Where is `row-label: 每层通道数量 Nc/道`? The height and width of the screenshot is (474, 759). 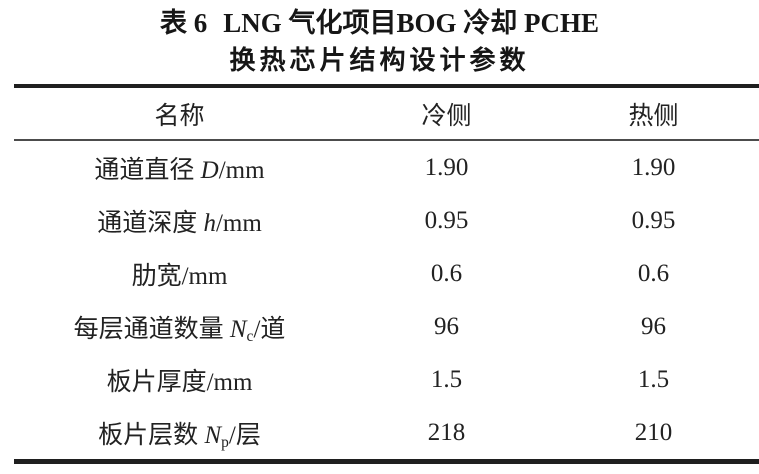
row-label: 每层通道数量 Nc/道 is located at coordinates (179, 327).